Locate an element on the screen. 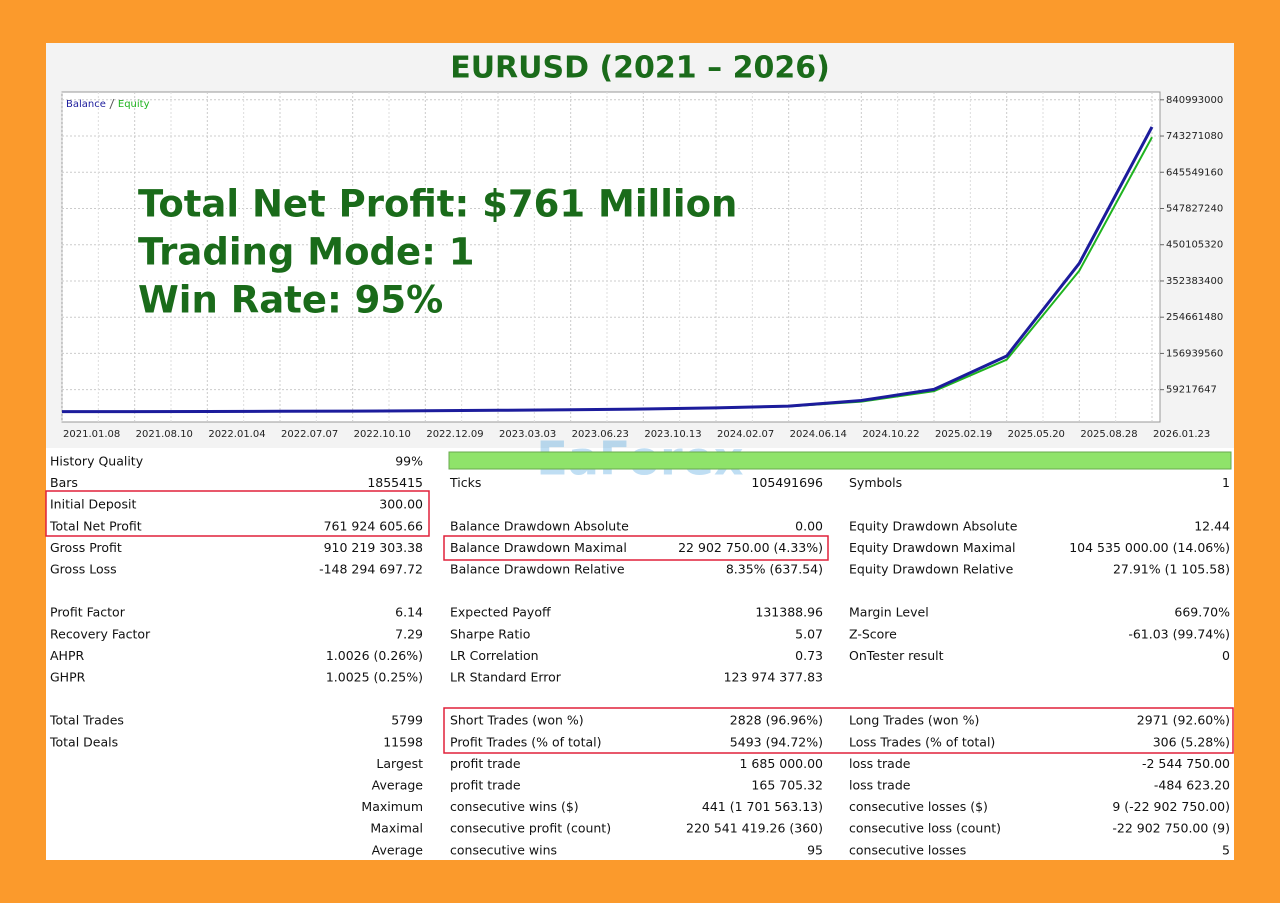 The width and height of the screenshot is (1280, 903). cell-label: Equity Drawdown Absolute is located at coordinates (933, 525).